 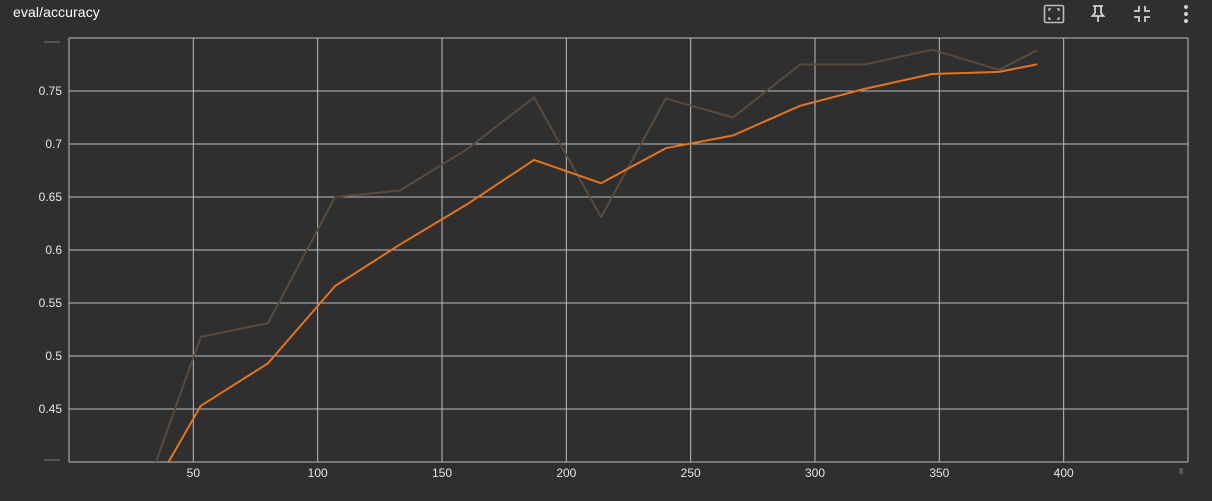 I want to click on fit-domain-icon, so click(x=1054, y=14).